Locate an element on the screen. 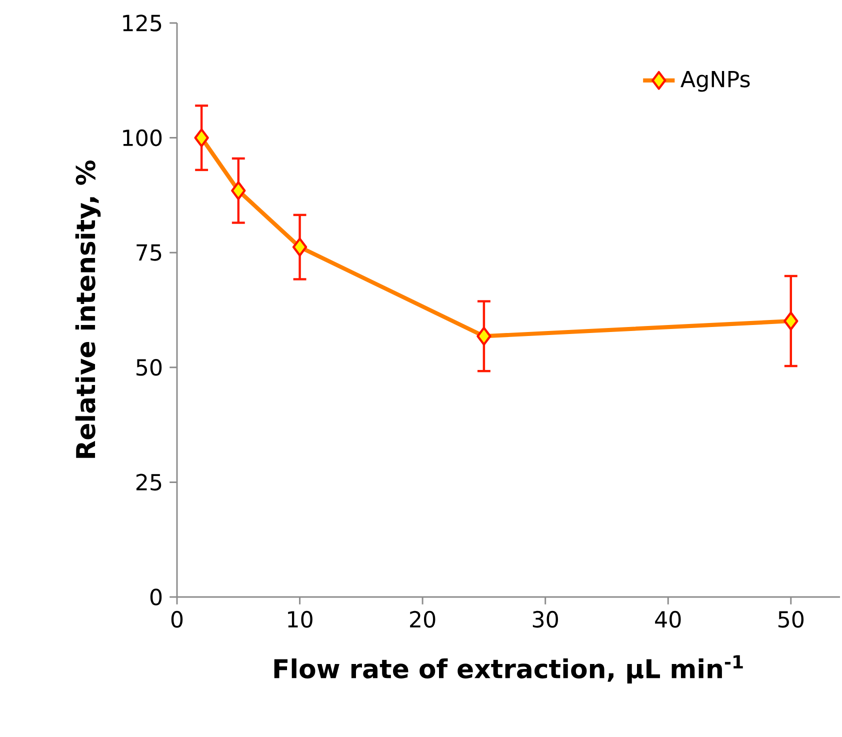 This screenshot has width=842, height=737. y-tick-label: 125 is located at coordinates (142, 23).